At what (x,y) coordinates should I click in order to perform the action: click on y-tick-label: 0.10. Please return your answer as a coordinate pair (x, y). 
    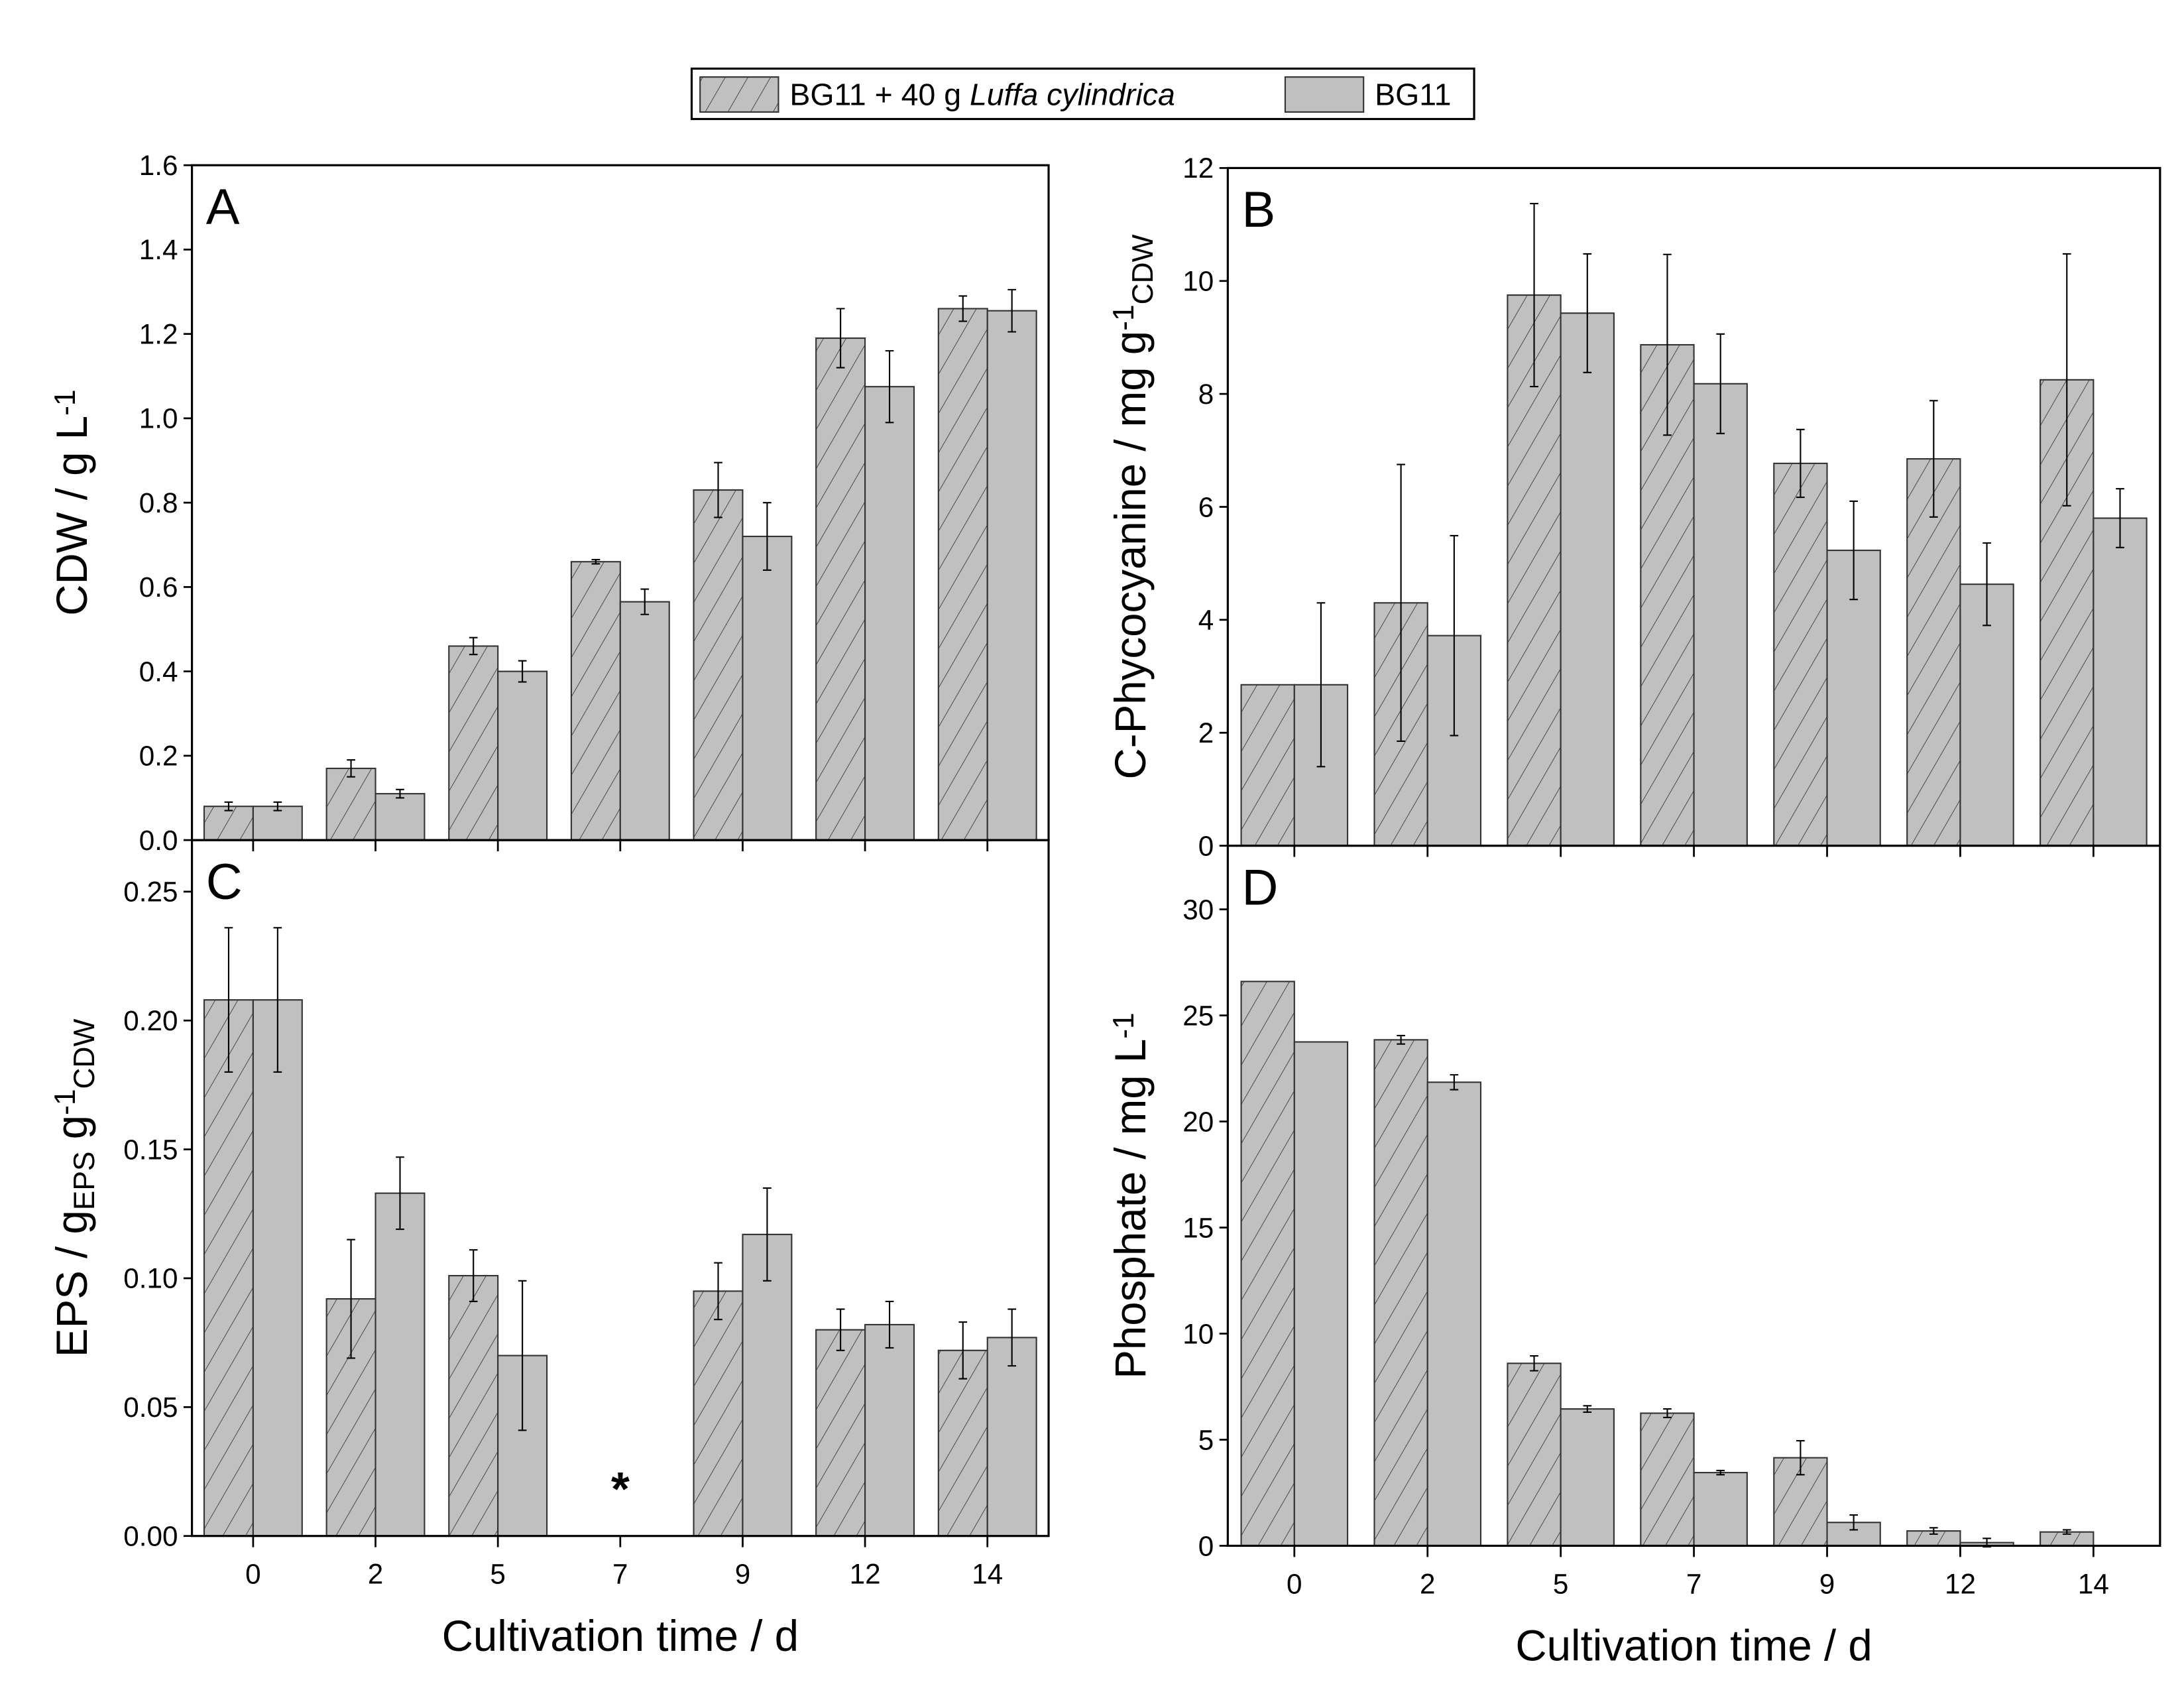
    Looking at the image, I should click on (150, 1278).